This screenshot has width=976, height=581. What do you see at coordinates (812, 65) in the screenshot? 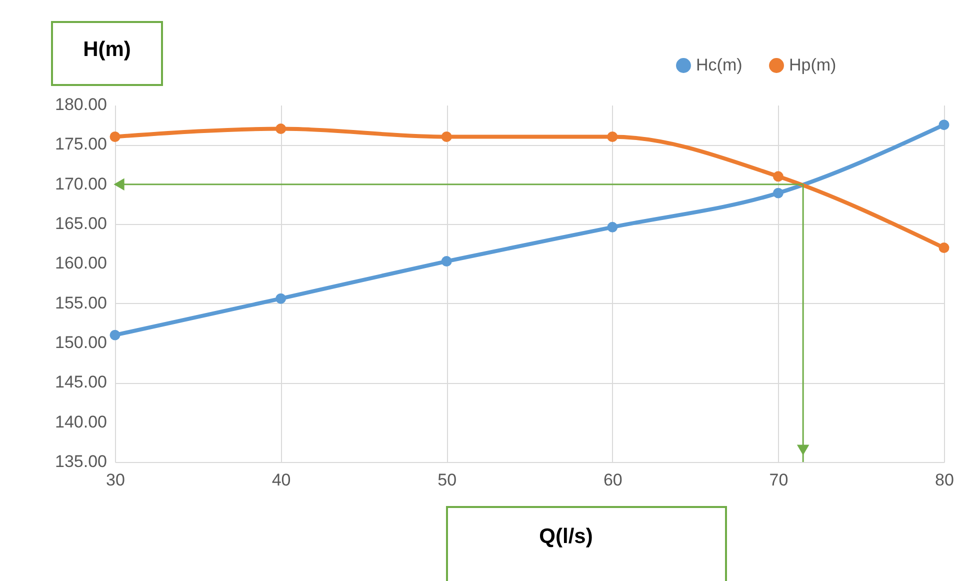
I see `legend-label: Hp(m)` at bounding box center [812, 65].